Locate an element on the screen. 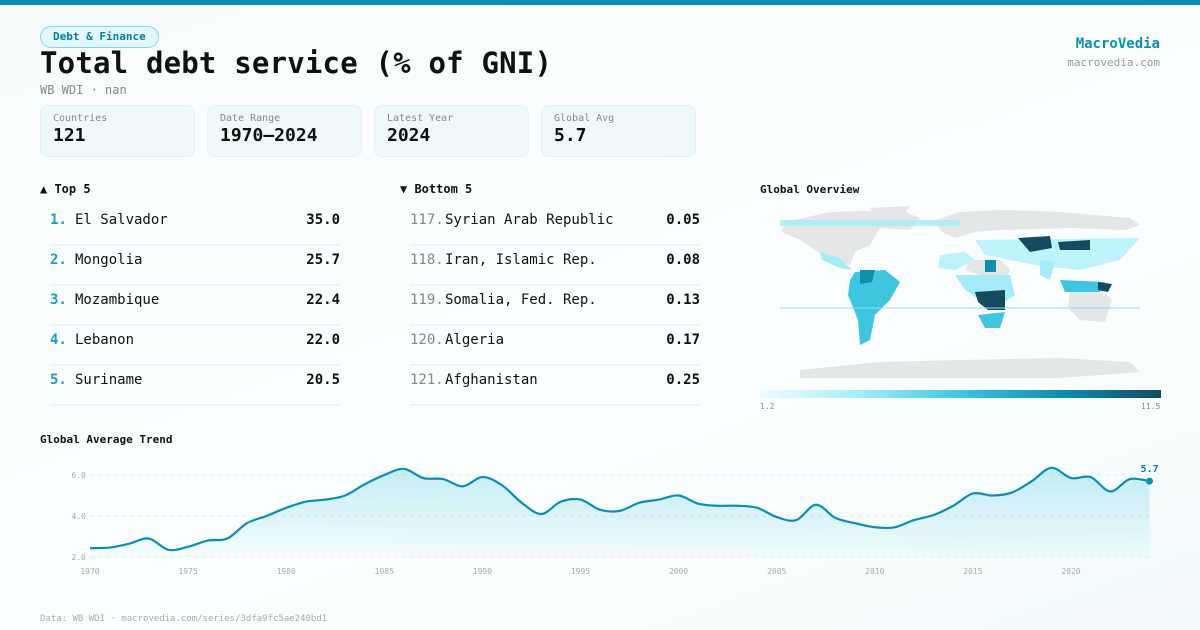  x-tick-label: 1995 is located at coordinates (580, 571).